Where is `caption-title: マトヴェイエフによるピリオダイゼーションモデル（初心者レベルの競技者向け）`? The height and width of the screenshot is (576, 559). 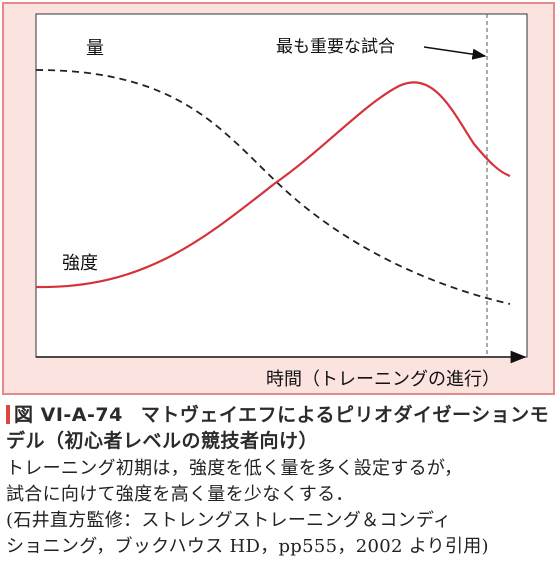
caption-title: マトヴェイエフによるピリオダイゼーションモデル（初心者レベルの競技者向け） is located at coordinates (278, 428).